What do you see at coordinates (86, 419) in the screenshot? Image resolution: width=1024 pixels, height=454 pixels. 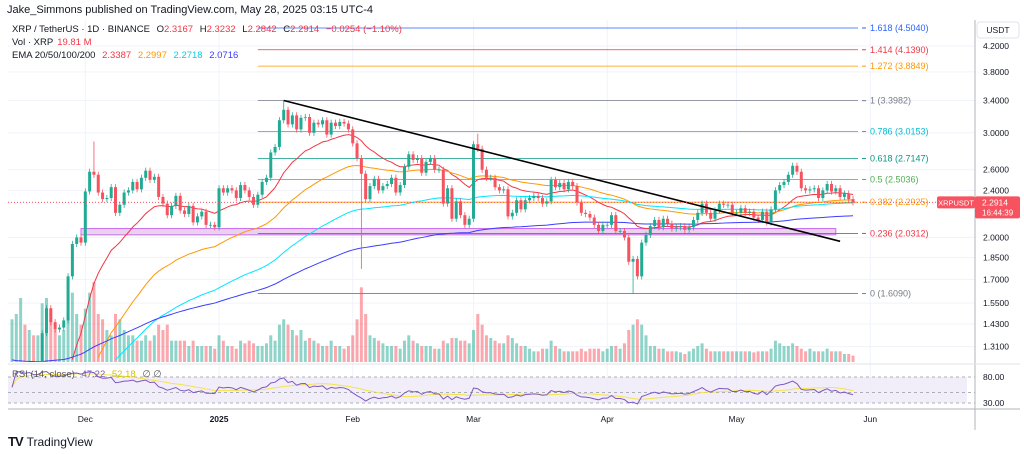 I see `x-tick-label: Dec` at bounding box center [86, 419].